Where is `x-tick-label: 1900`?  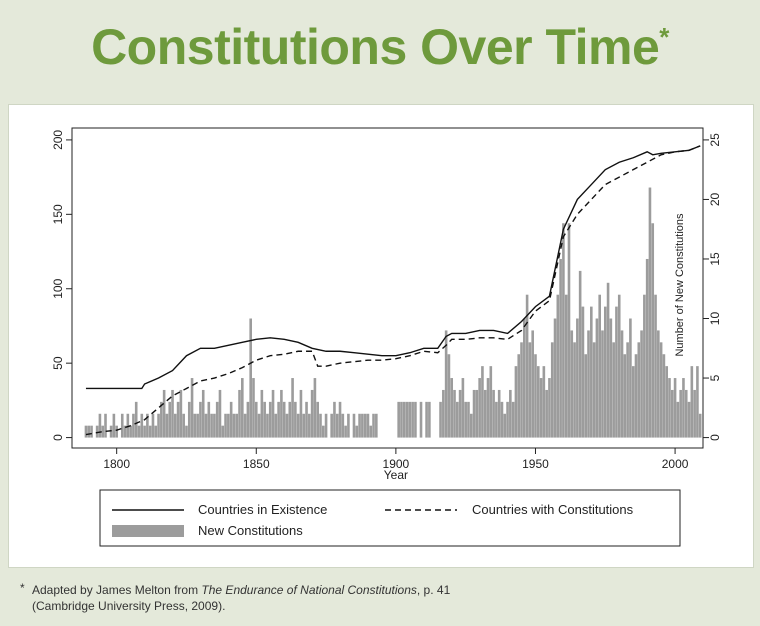 x-tick-label: 1900 is located at coordinates (396, 464).